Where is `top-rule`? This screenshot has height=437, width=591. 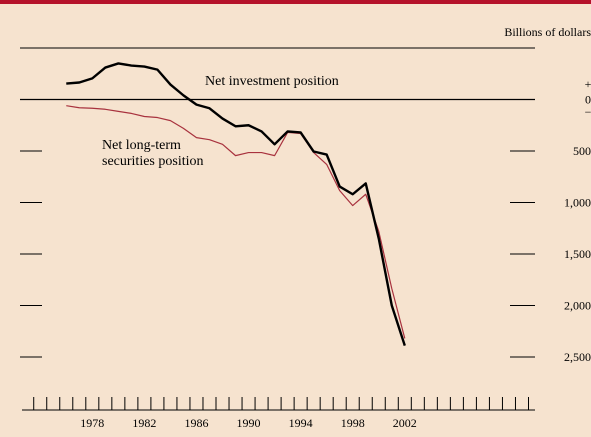
top-rule is located at coordinates (295, 2).